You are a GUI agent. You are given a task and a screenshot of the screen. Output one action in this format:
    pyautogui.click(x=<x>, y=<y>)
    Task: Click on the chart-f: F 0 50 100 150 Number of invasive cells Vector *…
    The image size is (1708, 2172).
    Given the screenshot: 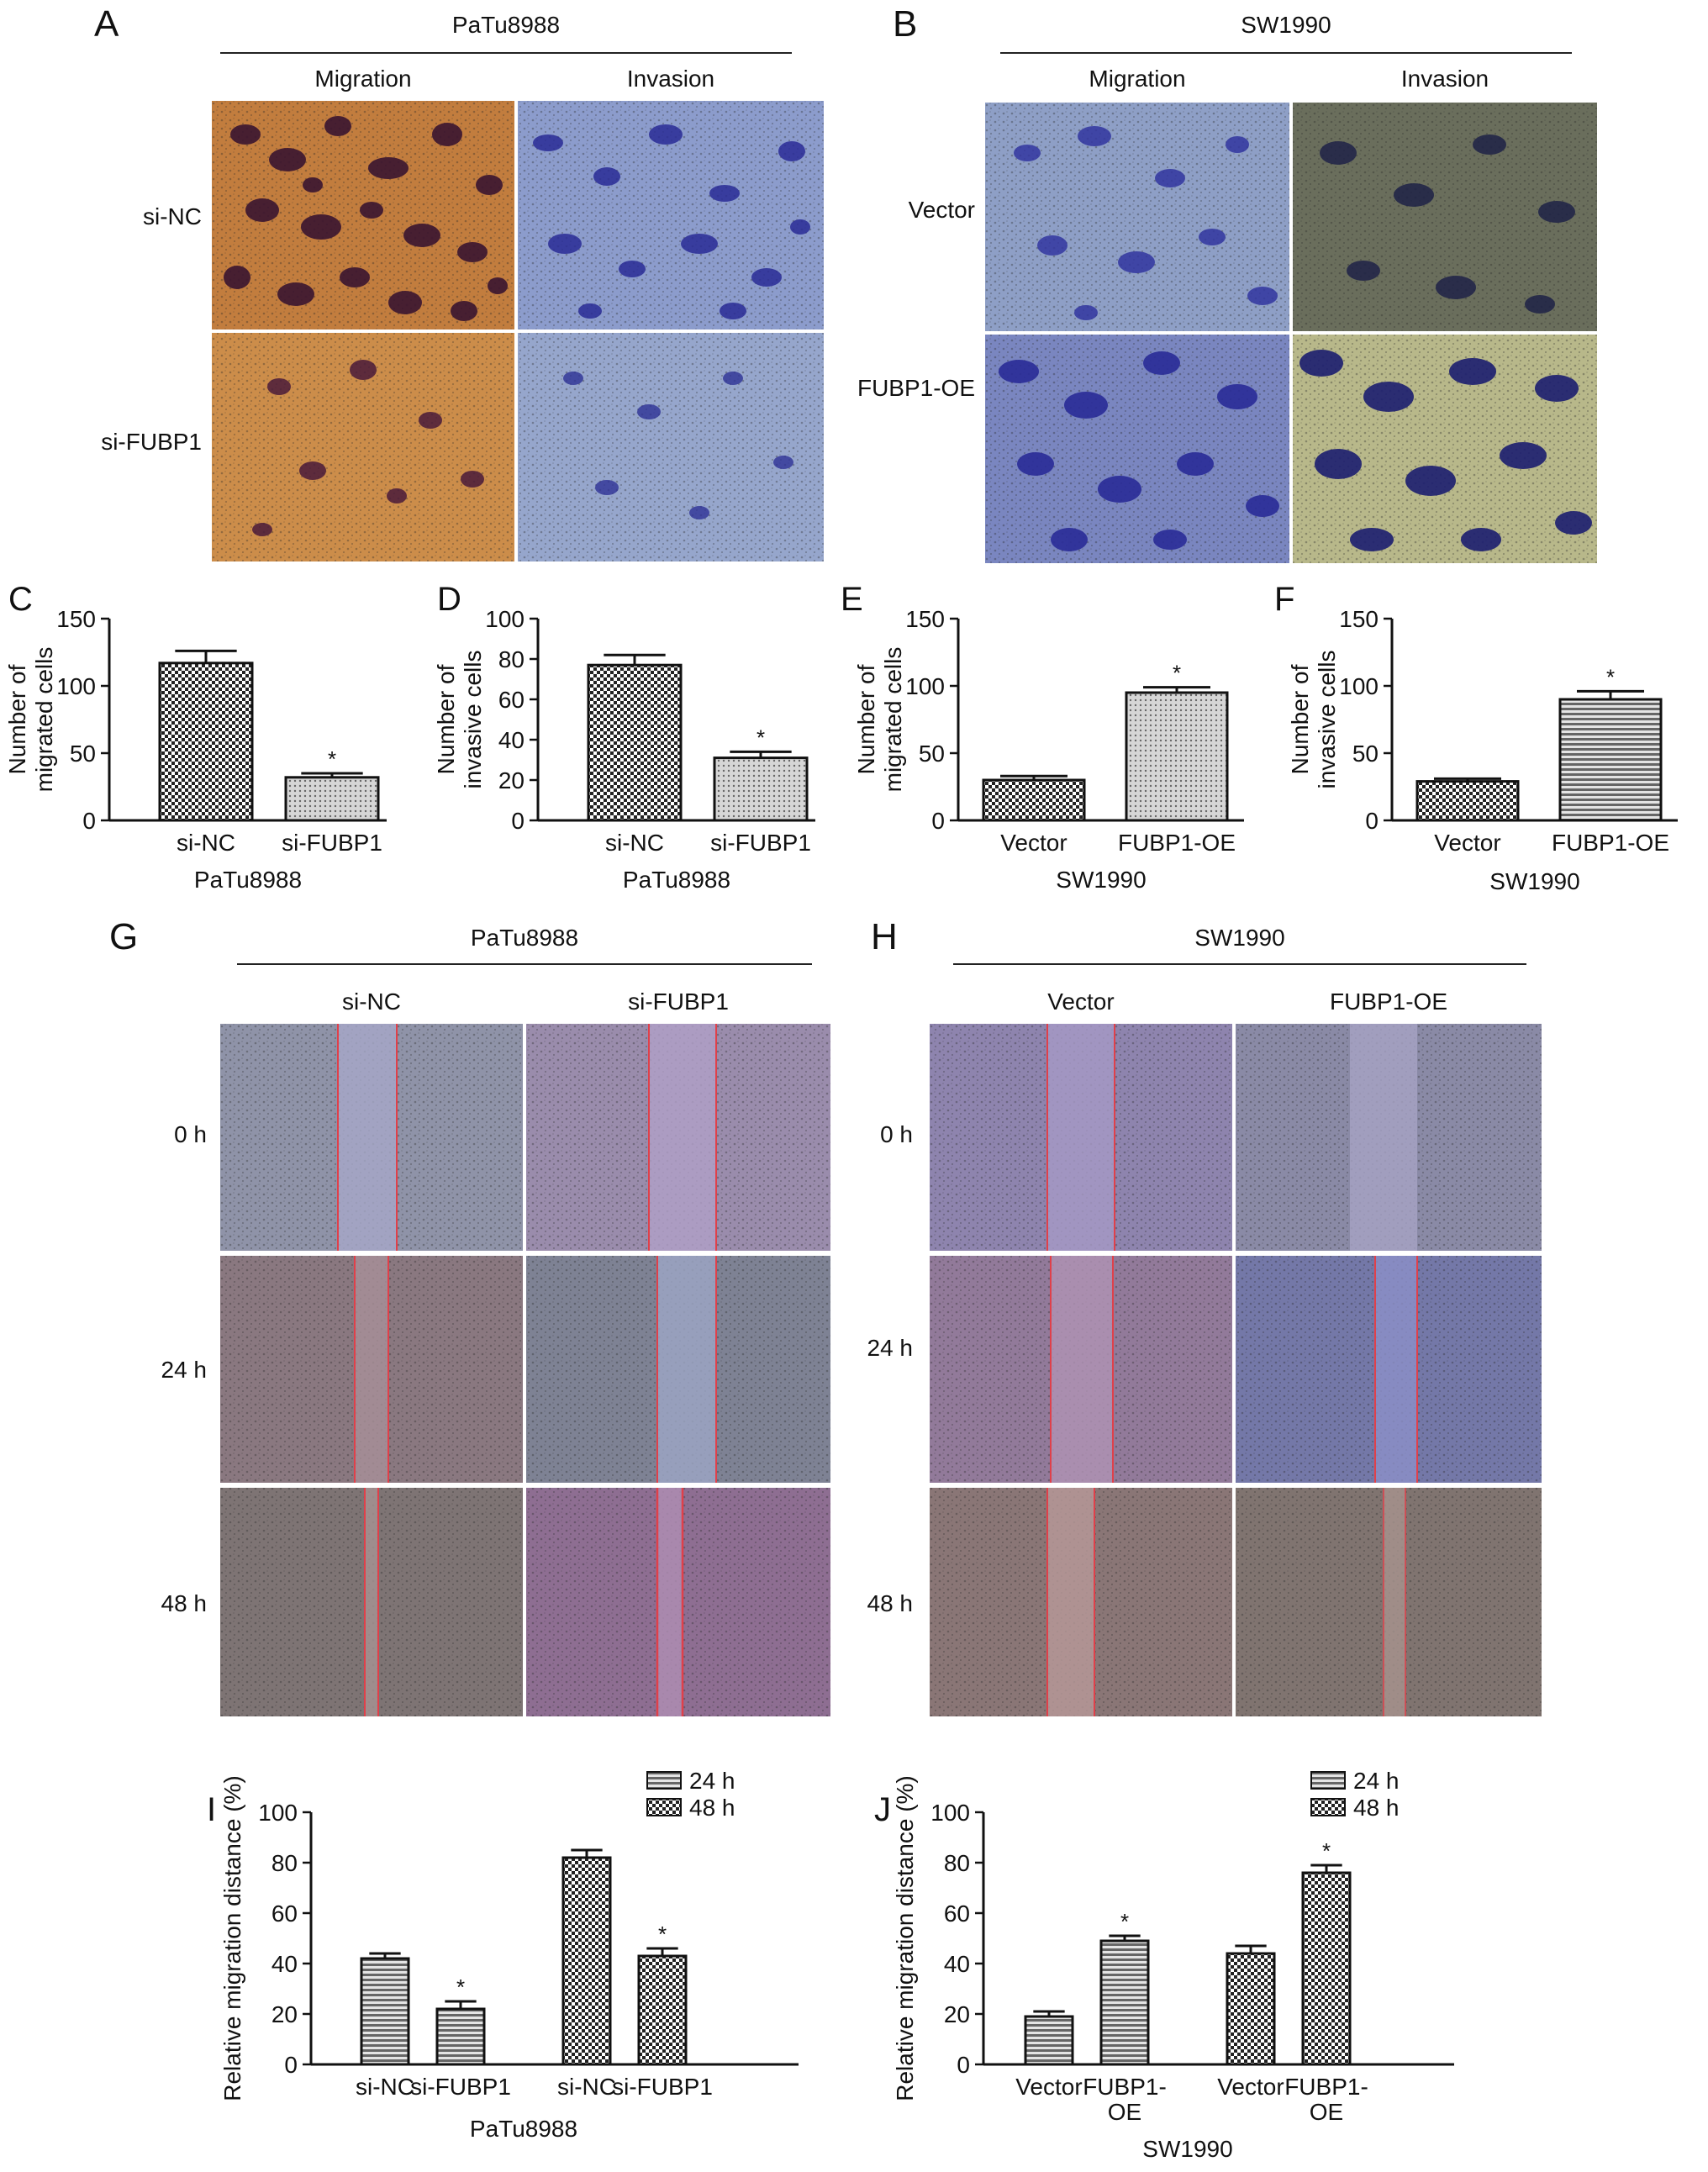 What is the action you would take?
    pyautogui.click(x=1476, y=738)
    